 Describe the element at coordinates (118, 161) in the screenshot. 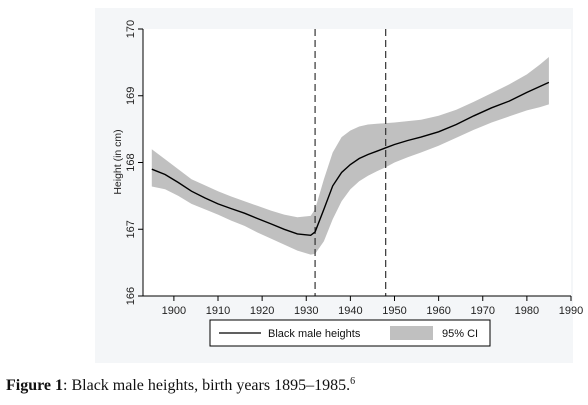

I see `y-axis-title: Height (in cm)` at that location.